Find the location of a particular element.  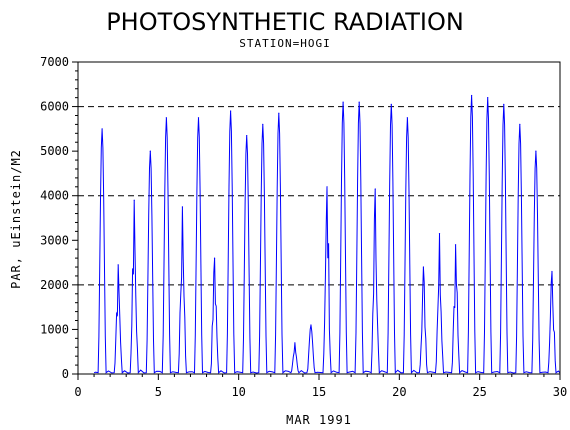

x-tick-label: 25 is located at coordinates (479, 392).